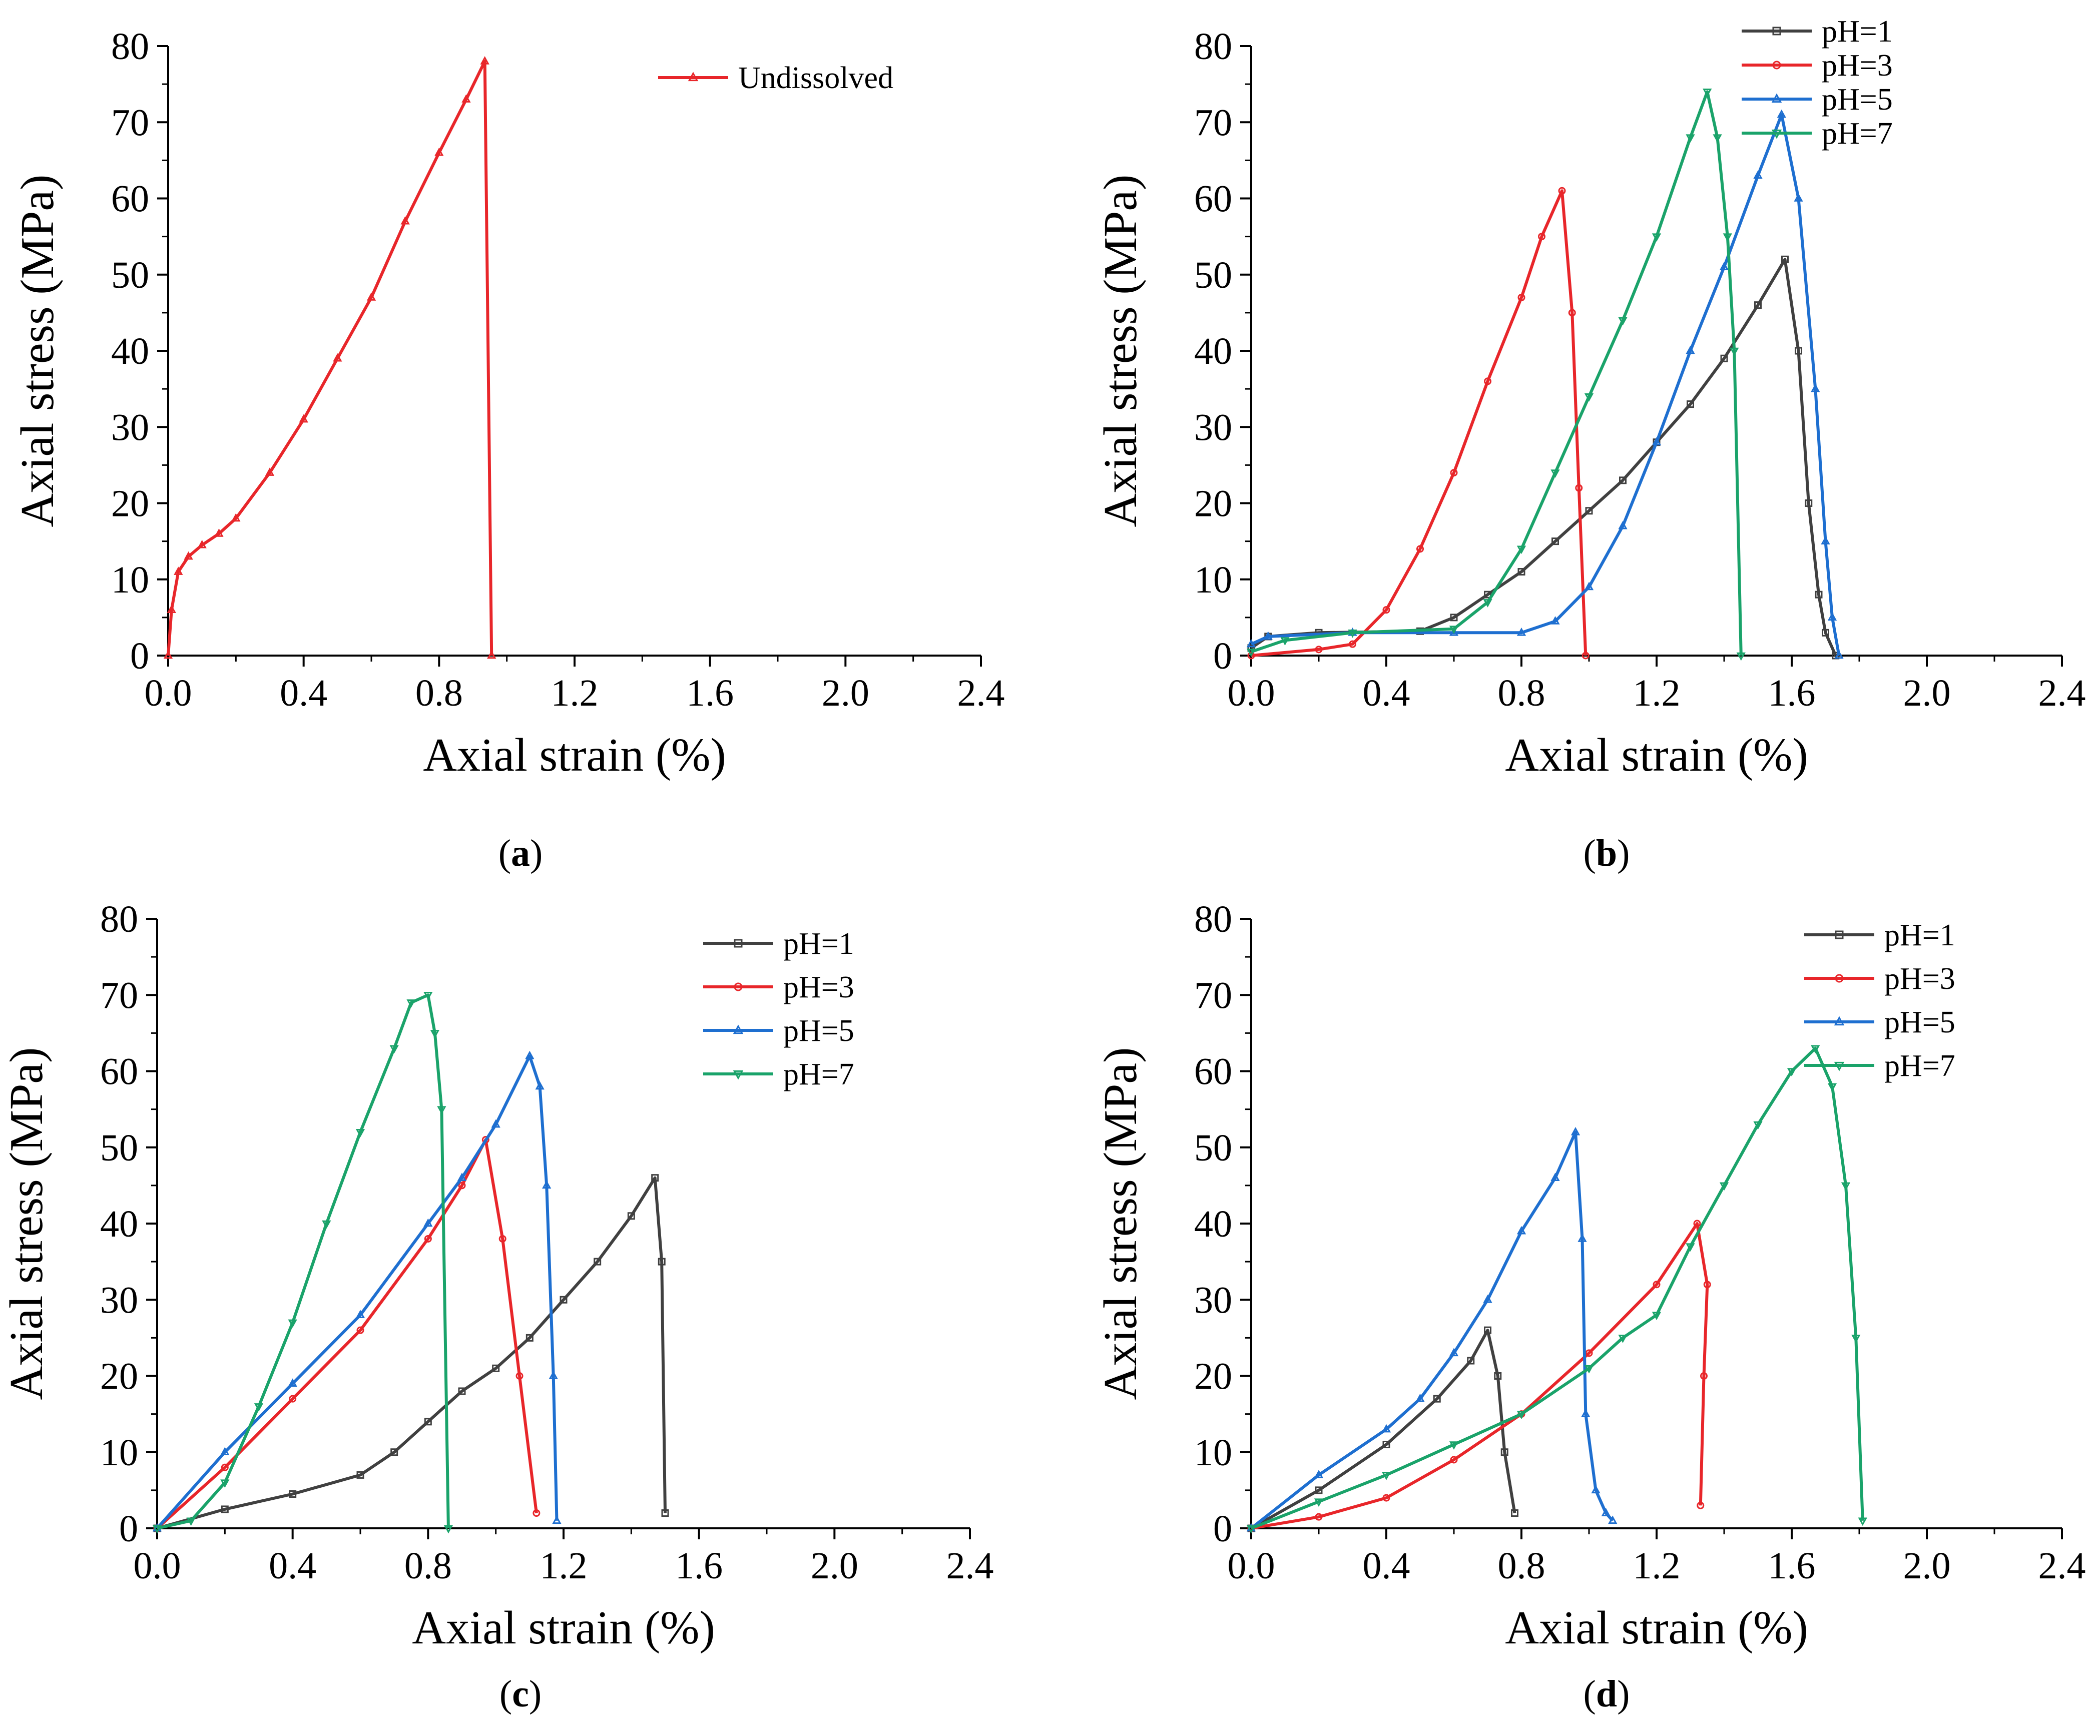  Describe the element at coordinates (119, 1377) in the screenshot. I see `y-tick-label: 20` at that location.